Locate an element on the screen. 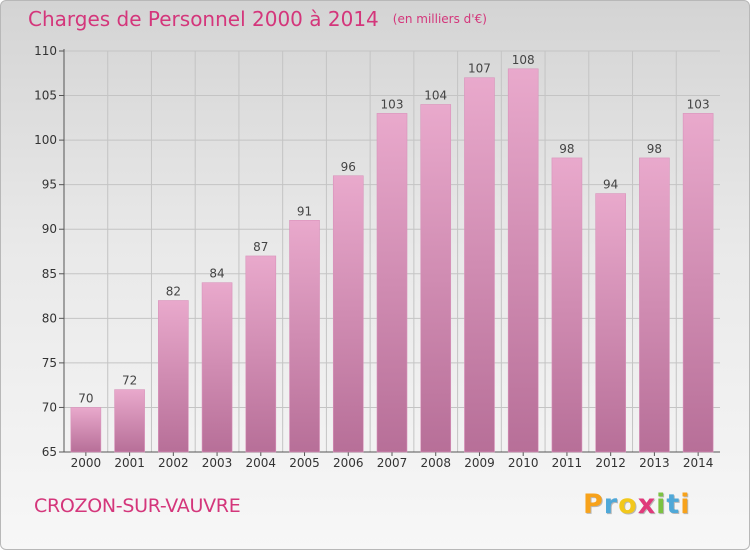  x-tick-label: 2007 is located at coordinates (392, 463).